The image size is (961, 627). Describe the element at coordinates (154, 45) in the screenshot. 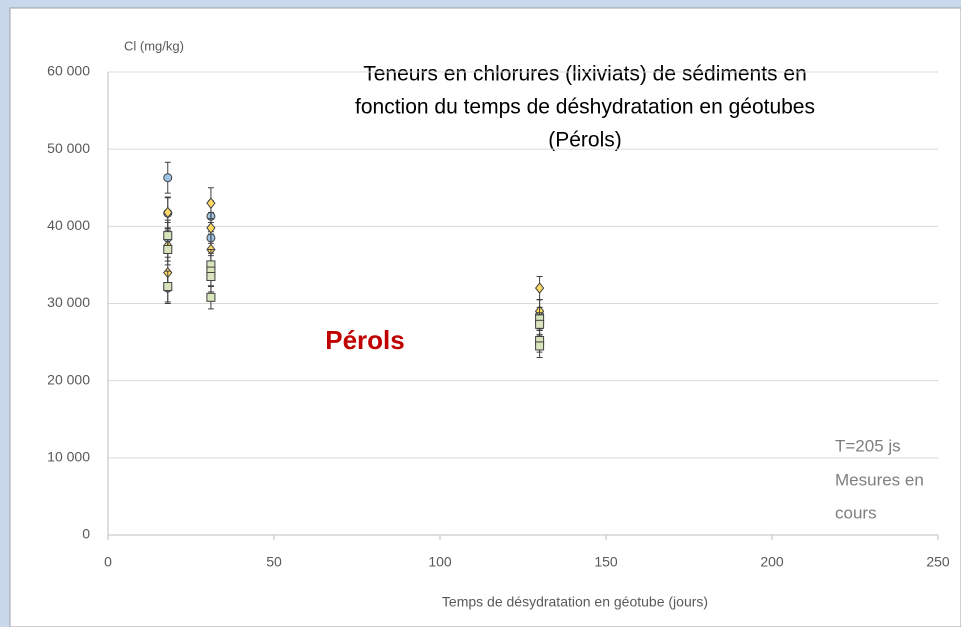

I see `y-axis-label: Cl (mg/kg)` at that location.